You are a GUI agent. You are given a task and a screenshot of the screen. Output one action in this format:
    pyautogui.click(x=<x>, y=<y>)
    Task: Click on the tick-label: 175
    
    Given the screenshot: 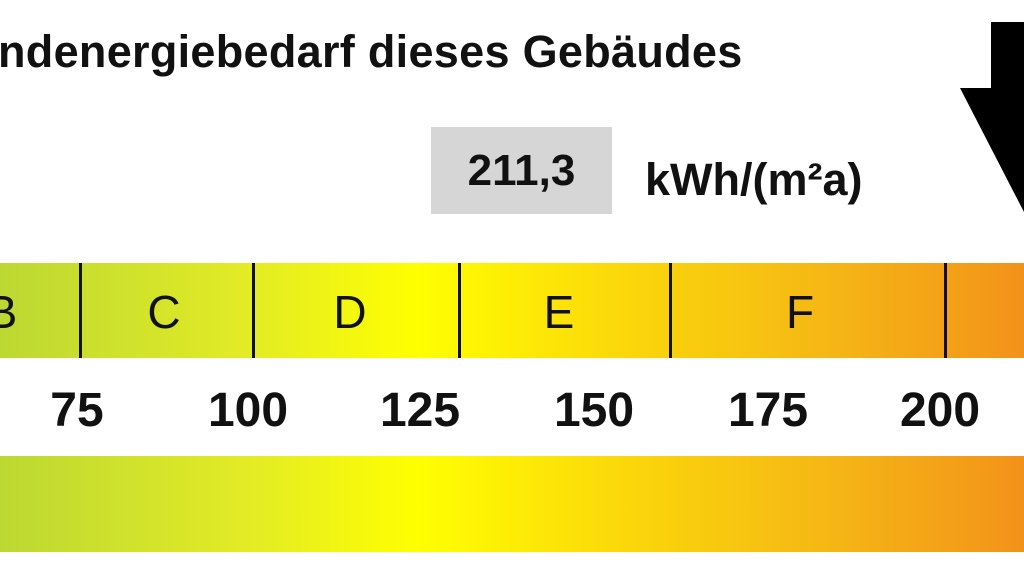 What is the action you would take?
    pyautogui.click(x=768, y=410)
    